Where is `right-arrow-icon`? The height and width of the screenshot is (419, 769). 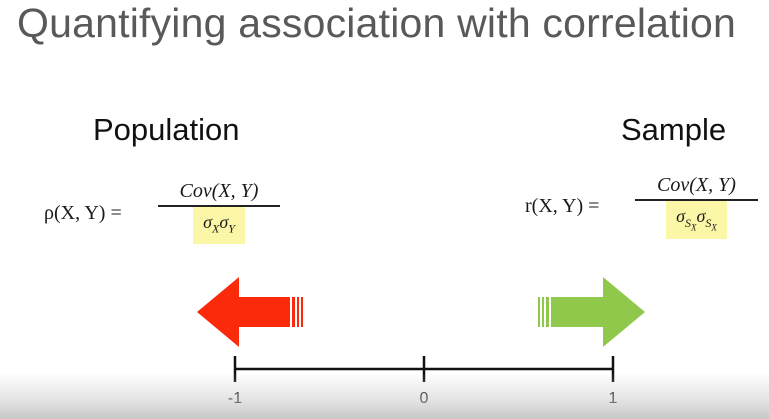 right-arrow-icon is located at coordinates (591, 312).